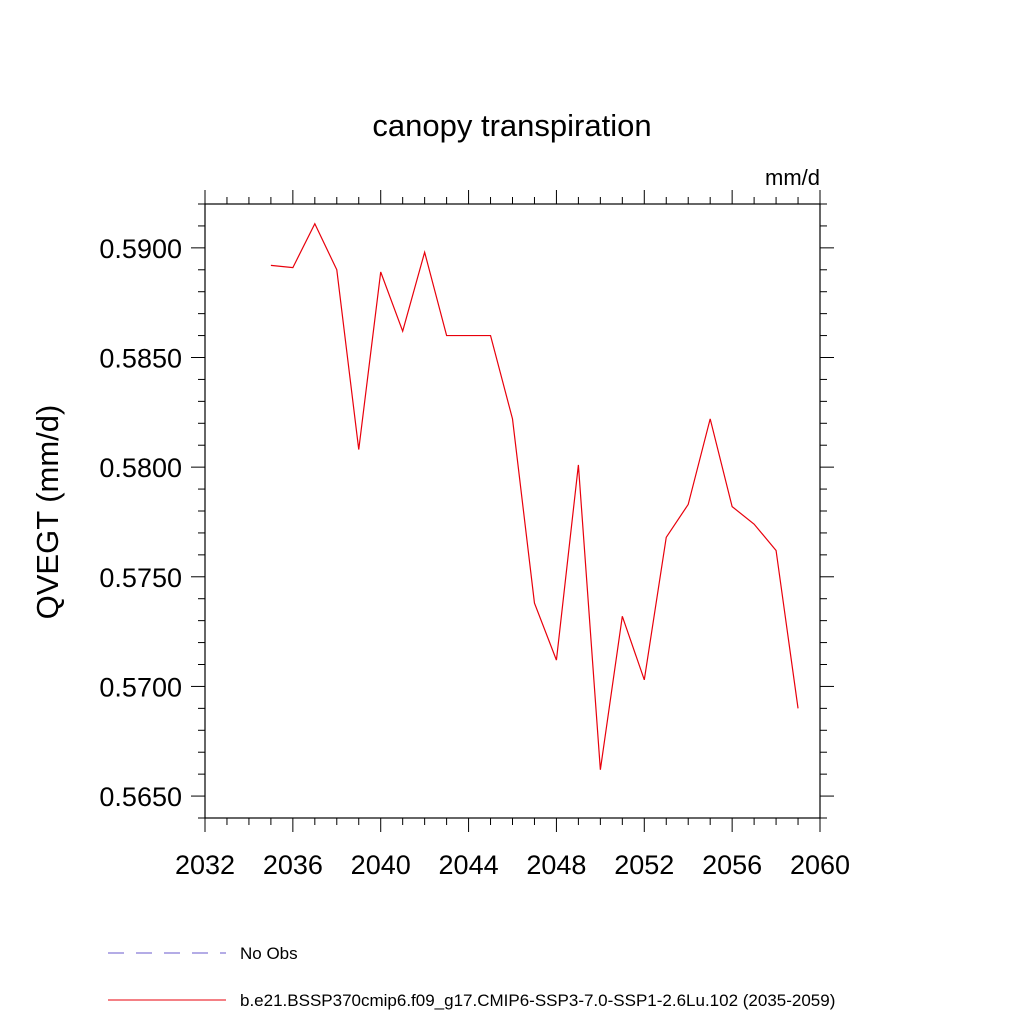 The height and width of the screenshot is (1024, 1024). I want to click on y-tick-label: 0.5750, so click(140, 578).